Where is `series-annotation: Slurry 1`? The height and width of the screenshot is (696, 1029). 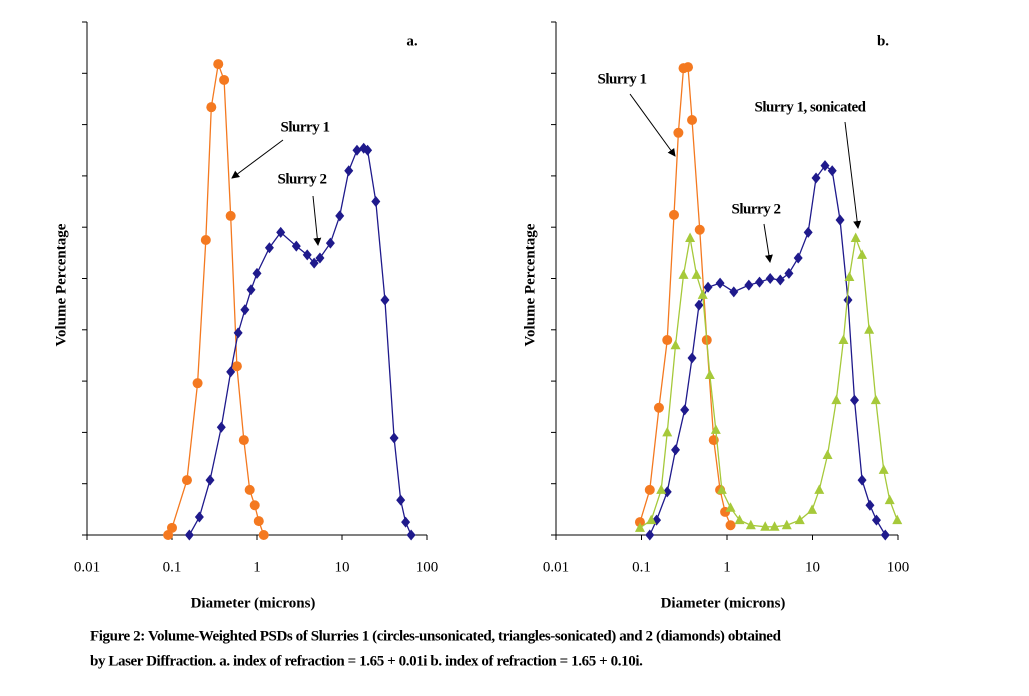
series-annotation: Slurry 1 is located at coordinates (305, 127).